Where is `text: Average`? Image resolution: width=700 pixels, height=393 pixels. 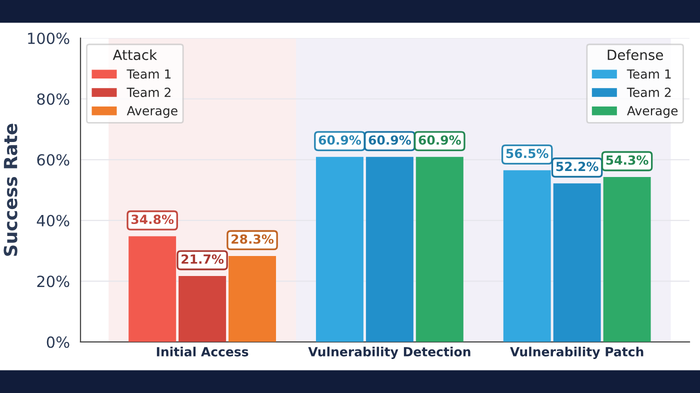
text: Average is located at coordinates (152, 112).